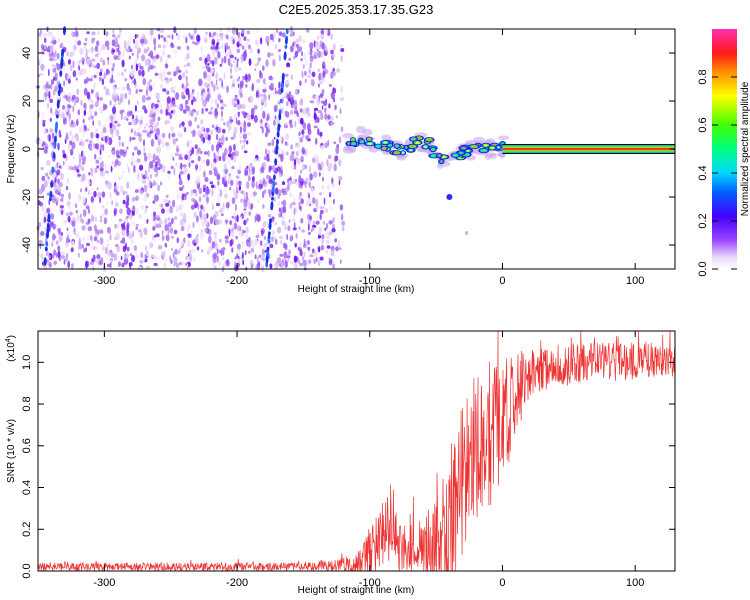  What do you see at coordinates (502, 583) in the screenshot?
I see `snr-xtick-label: 0` at bounding box center [502, 583].